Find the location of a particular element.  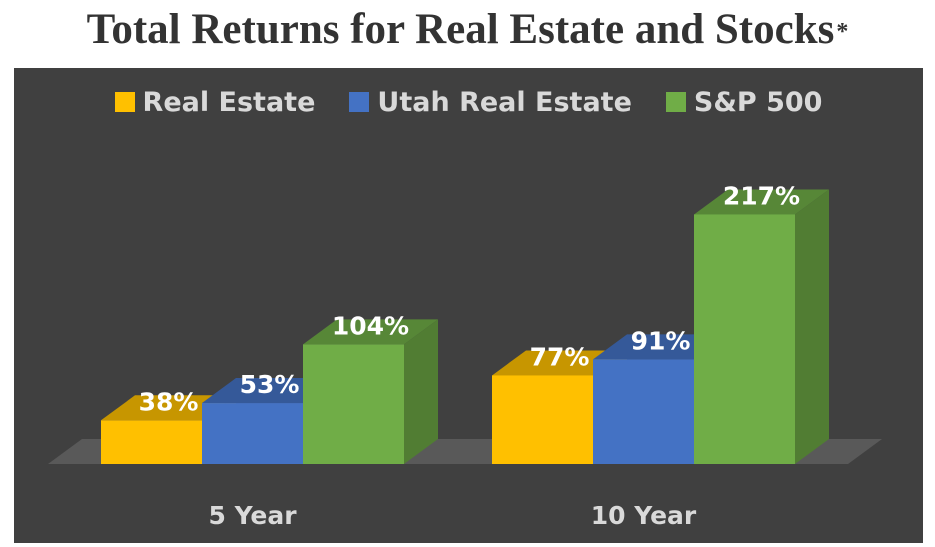

data-label: 217% is located at coordinates (761, 195).